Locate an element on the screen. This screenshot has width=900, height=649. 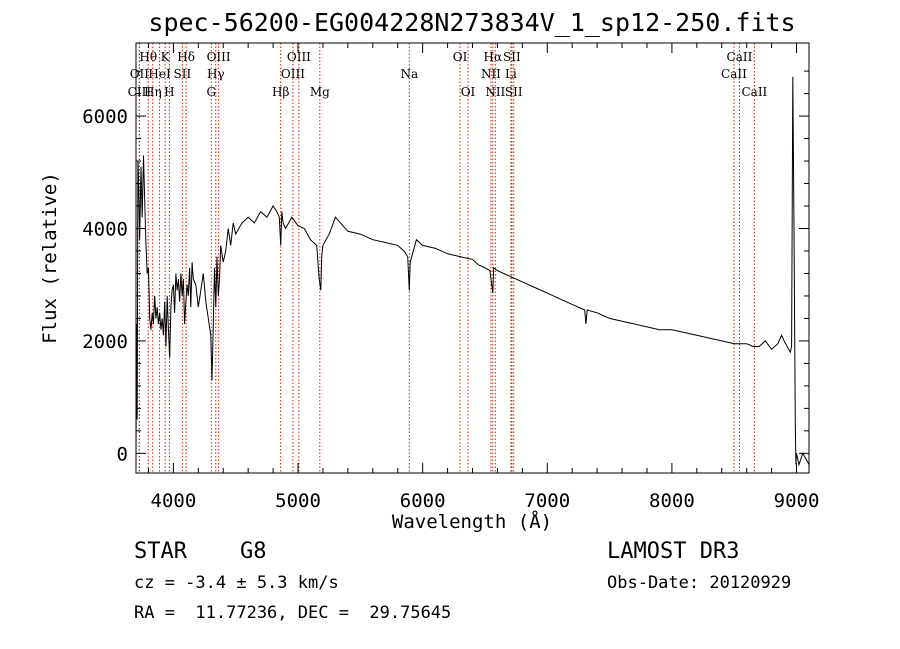
line-marker-label: Hβ is located at coordinates (280, 92).